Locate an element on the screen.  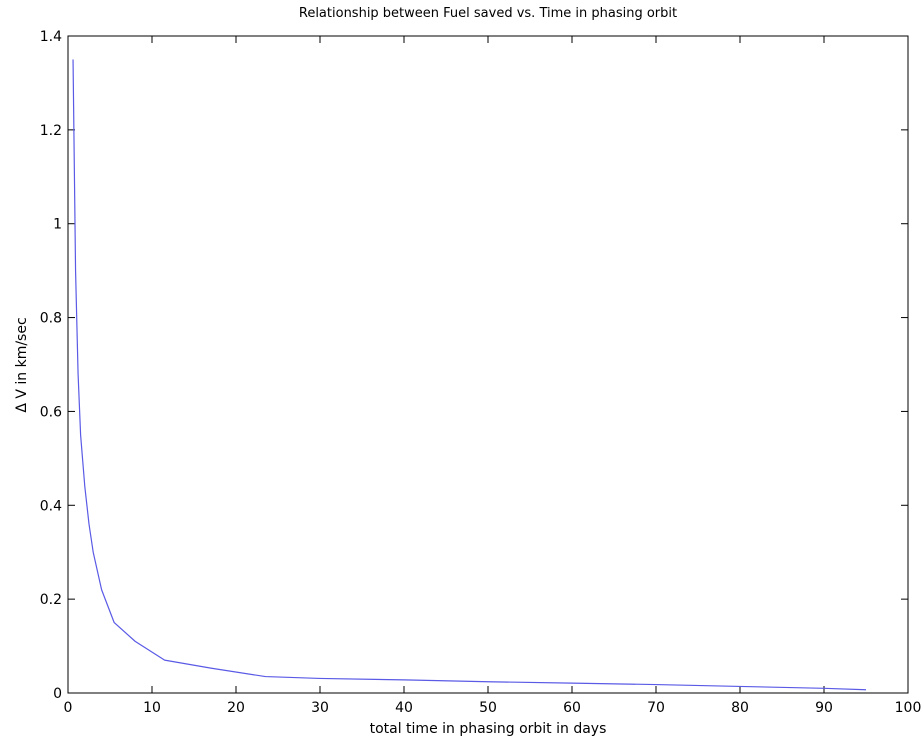
x-tick-label: 40 is located at coordinates (404, 708).